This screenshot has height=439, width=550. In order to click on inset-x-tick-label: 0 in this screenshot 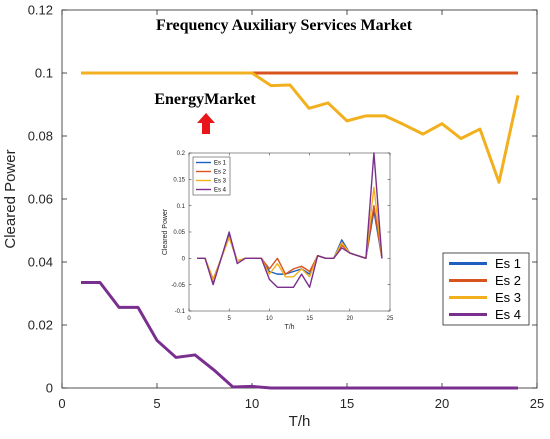, I will do `click(189, 319)`.